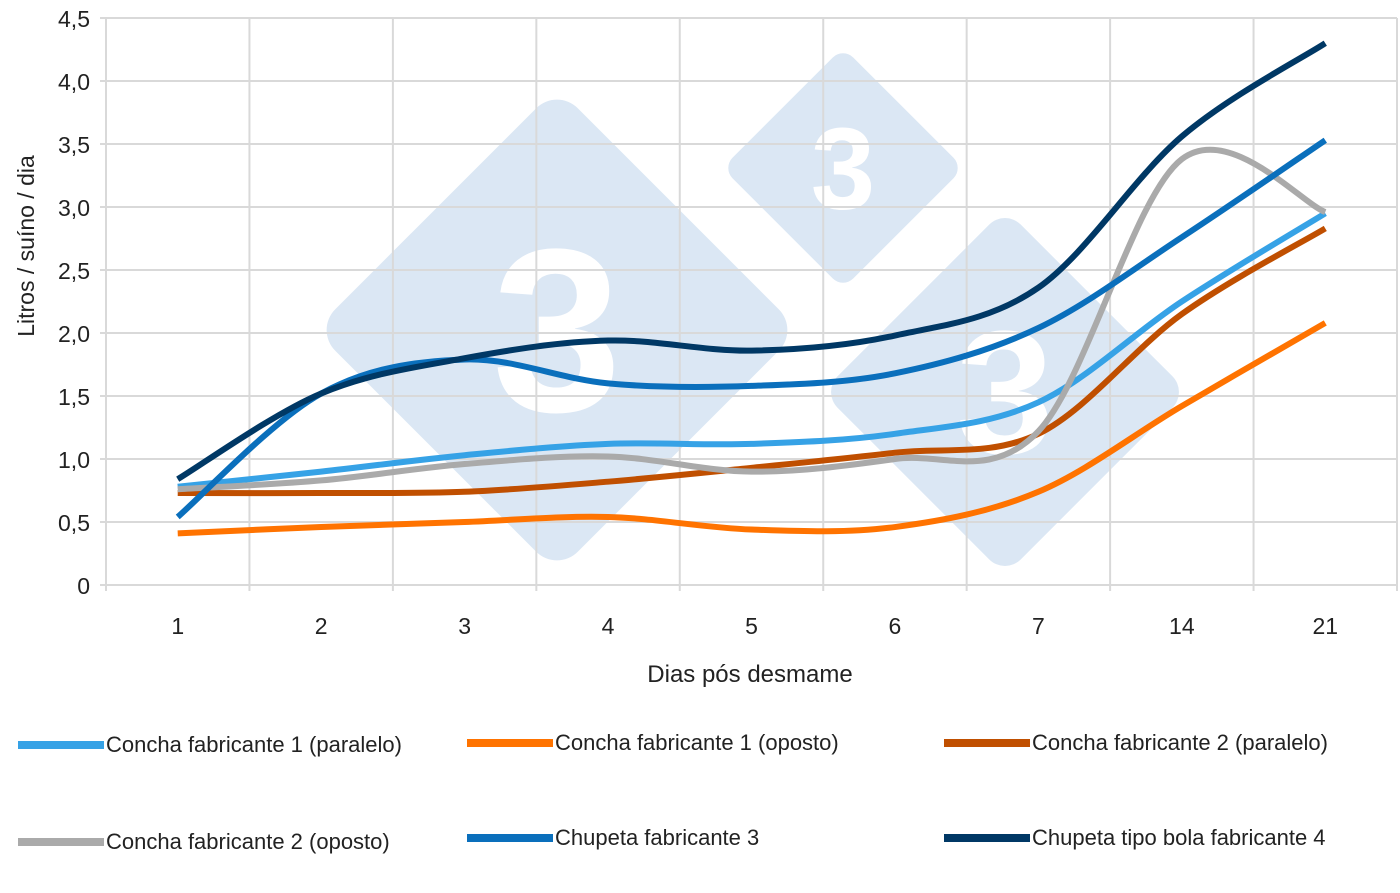 The image size is (1400, 893). I want to click on y-tick-label: 2,5, so click(74, 271).